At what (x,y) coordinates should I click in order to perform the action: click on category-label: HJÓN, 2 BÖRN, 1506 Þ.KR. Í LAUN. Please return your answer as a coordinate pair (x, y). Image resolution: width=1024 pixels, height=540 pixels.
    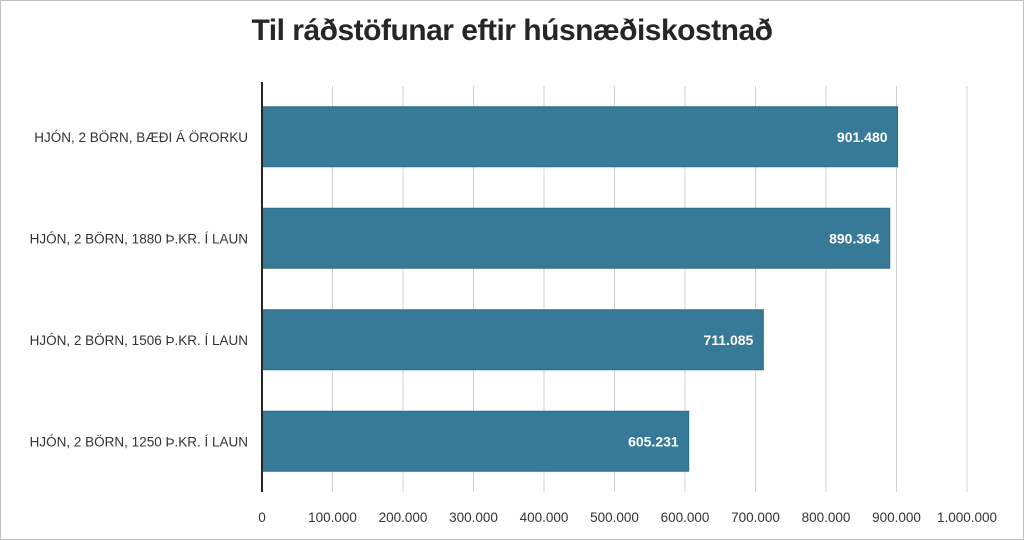
    Looking at the image, I should click on (139, 340).